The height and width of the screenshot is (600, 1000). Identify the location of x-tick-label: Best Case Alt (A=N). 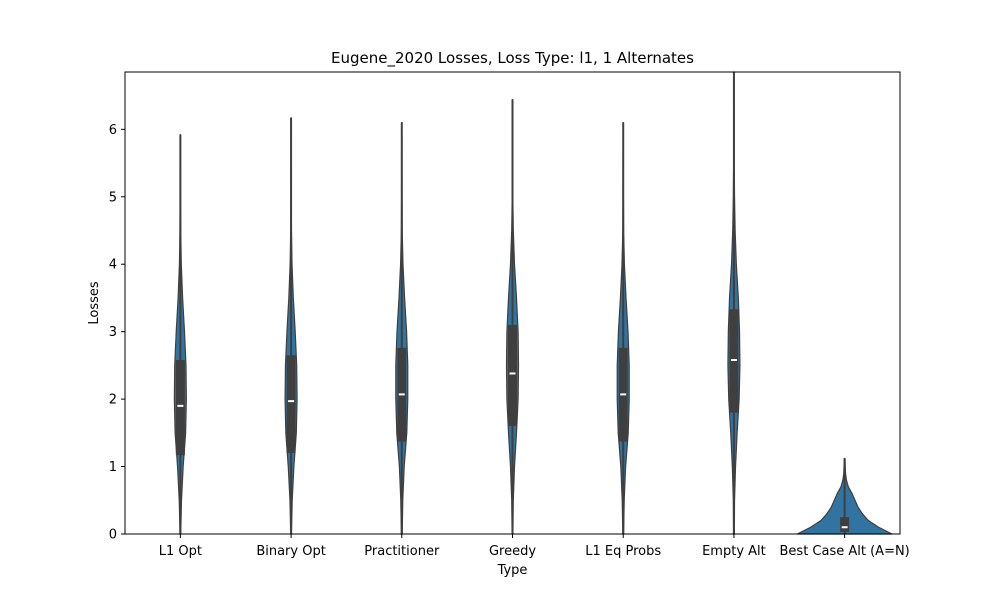
(845, 551).